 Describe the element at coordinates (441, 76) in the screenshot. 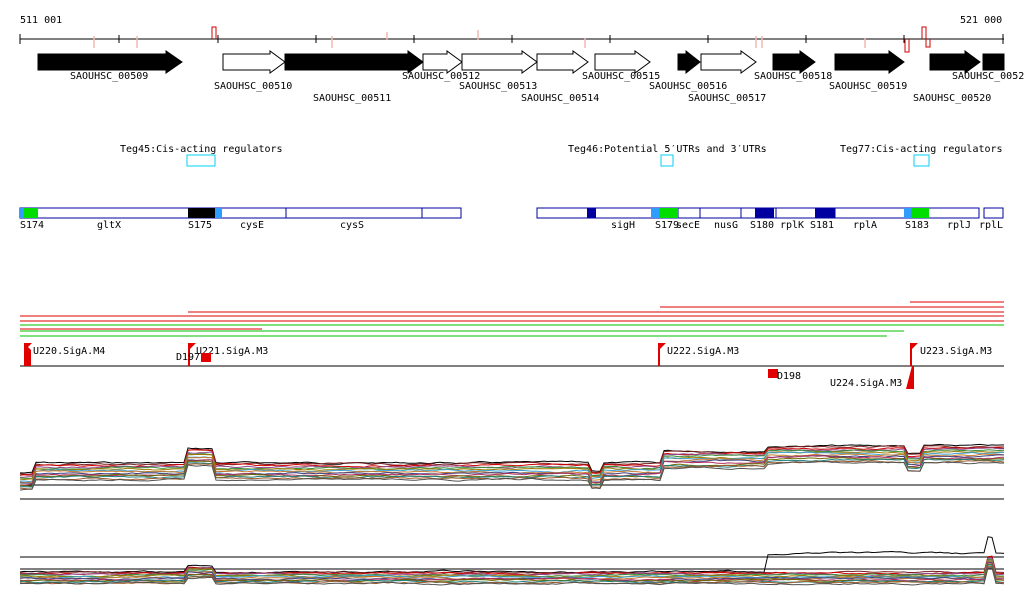

I see `gene-label: SAOUHSC_00512` at that location.